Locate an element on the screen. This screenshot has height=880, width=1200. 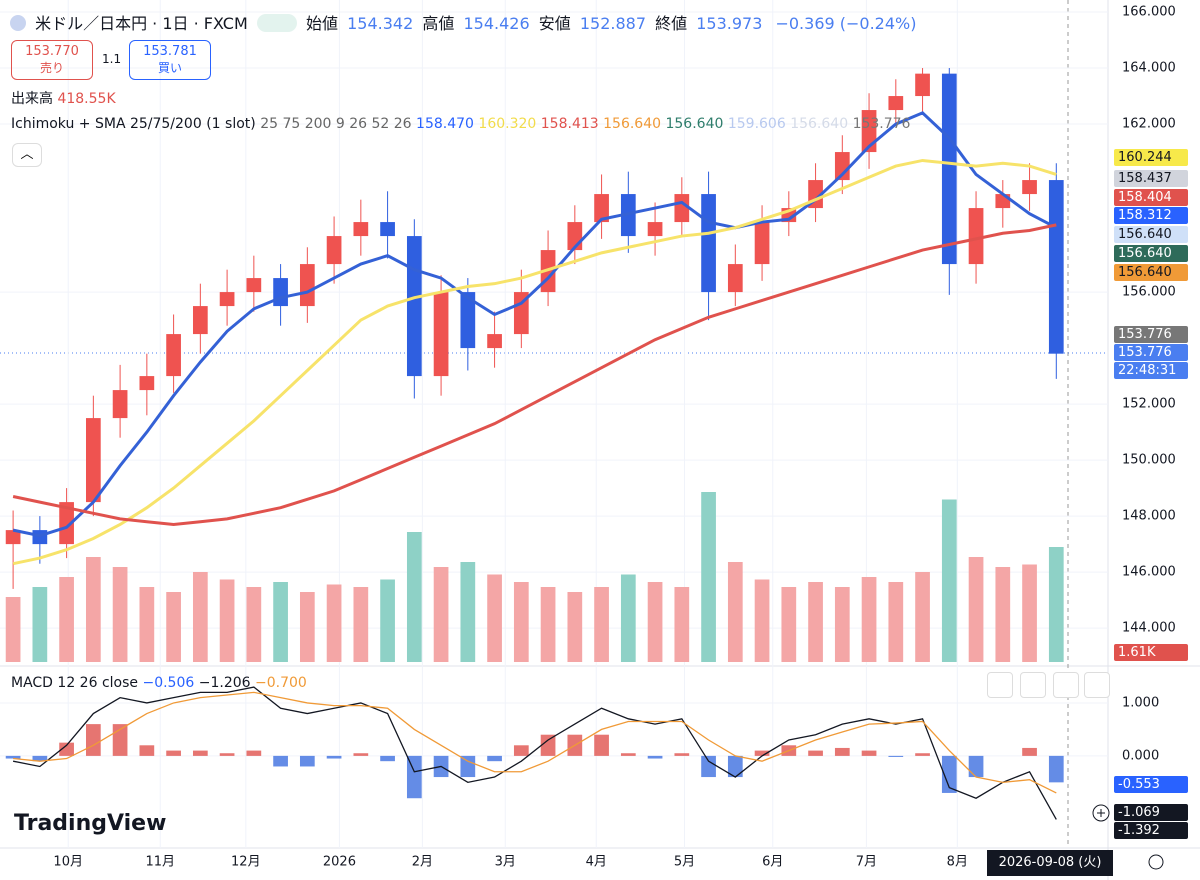
x-tick-label: 2月 is located at coordinates (422, 862).